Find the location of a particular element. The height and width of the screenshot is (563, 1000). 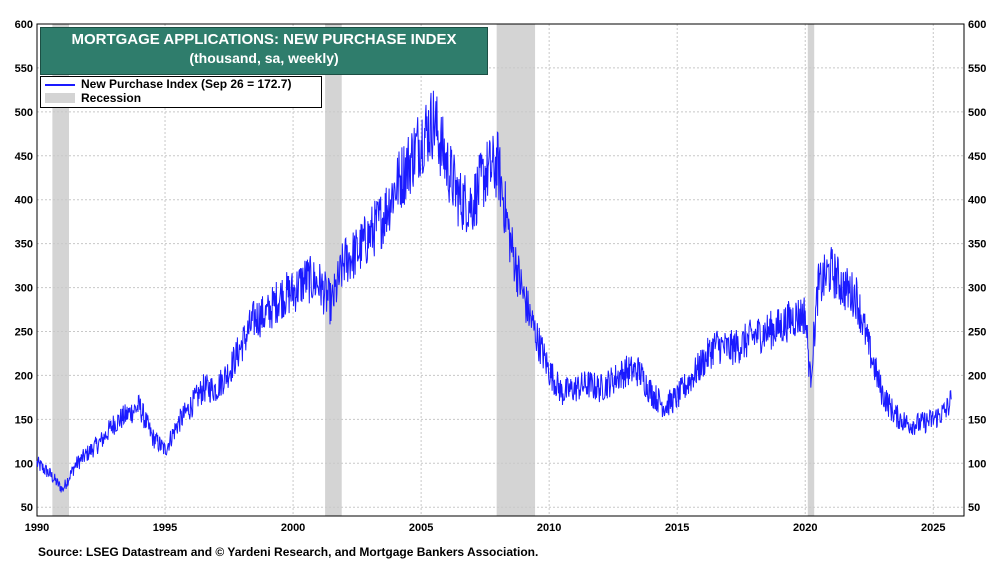

legend-recession-label: Recession is located at coordinates (111, 98).